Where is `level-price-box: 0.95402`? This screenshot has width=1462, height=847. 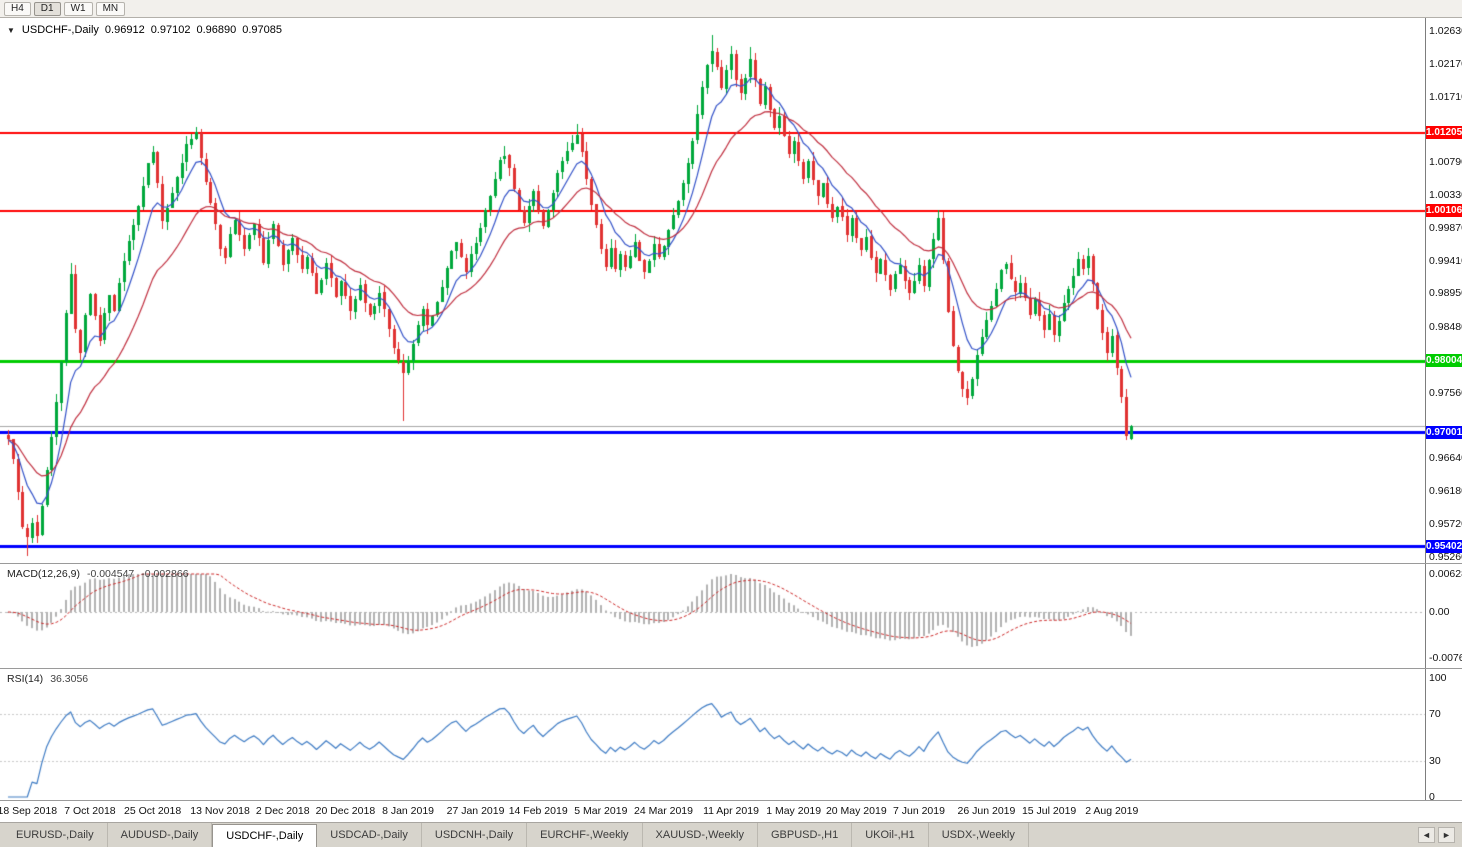
level-price-box: 0.95402 is located at coordinates (1444, 546).